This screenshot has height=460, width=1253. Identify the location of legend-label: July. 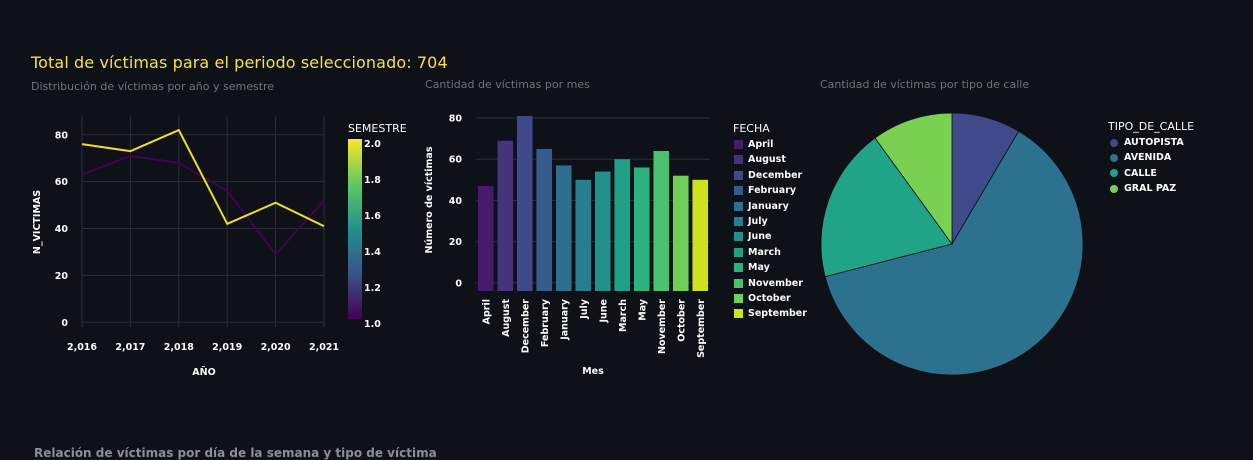
(758, 221).